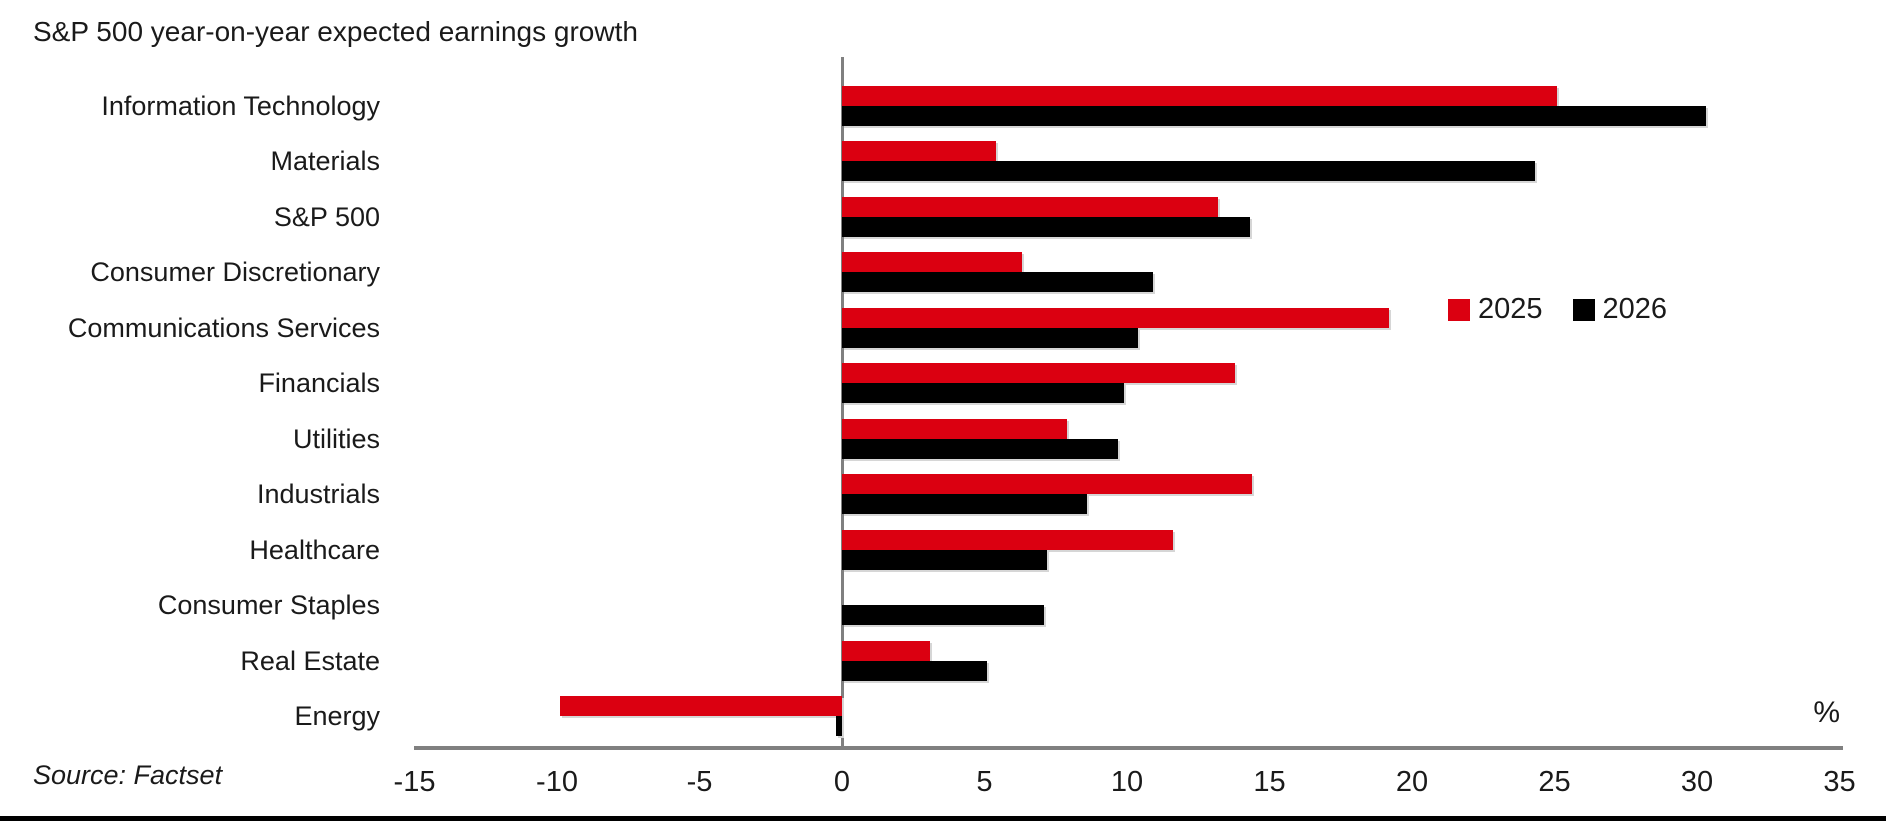 The height and width of the screenshot is (821, 1886). Describe the element at coordinates (1554, 782) in the screenshot. I see `x-tick-label: 25` at that location.